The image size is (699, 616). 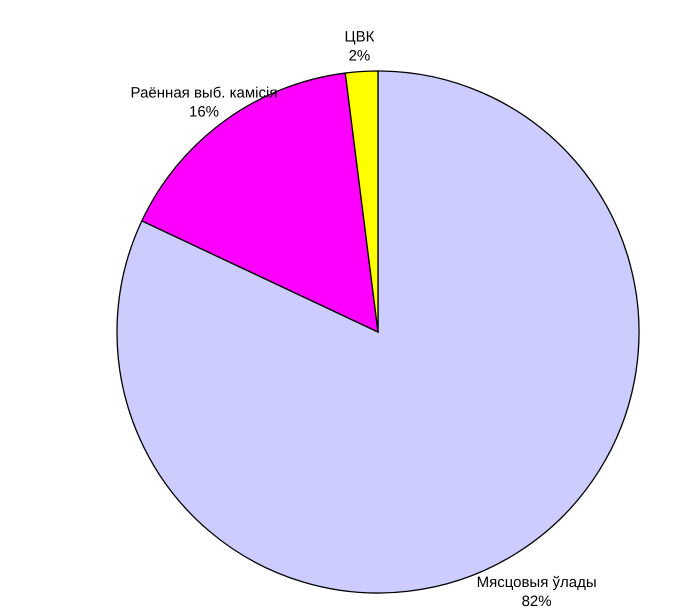 I want to click on data-label: 16%, so click(x=204, y=112).